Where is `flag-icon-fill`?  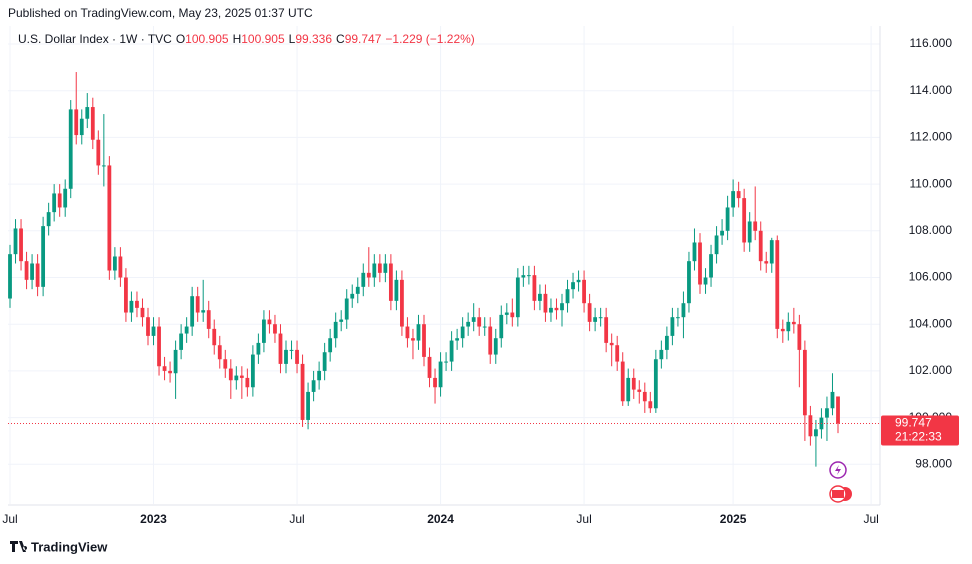 flag-icon-fill is located at coordinates (838, 494).